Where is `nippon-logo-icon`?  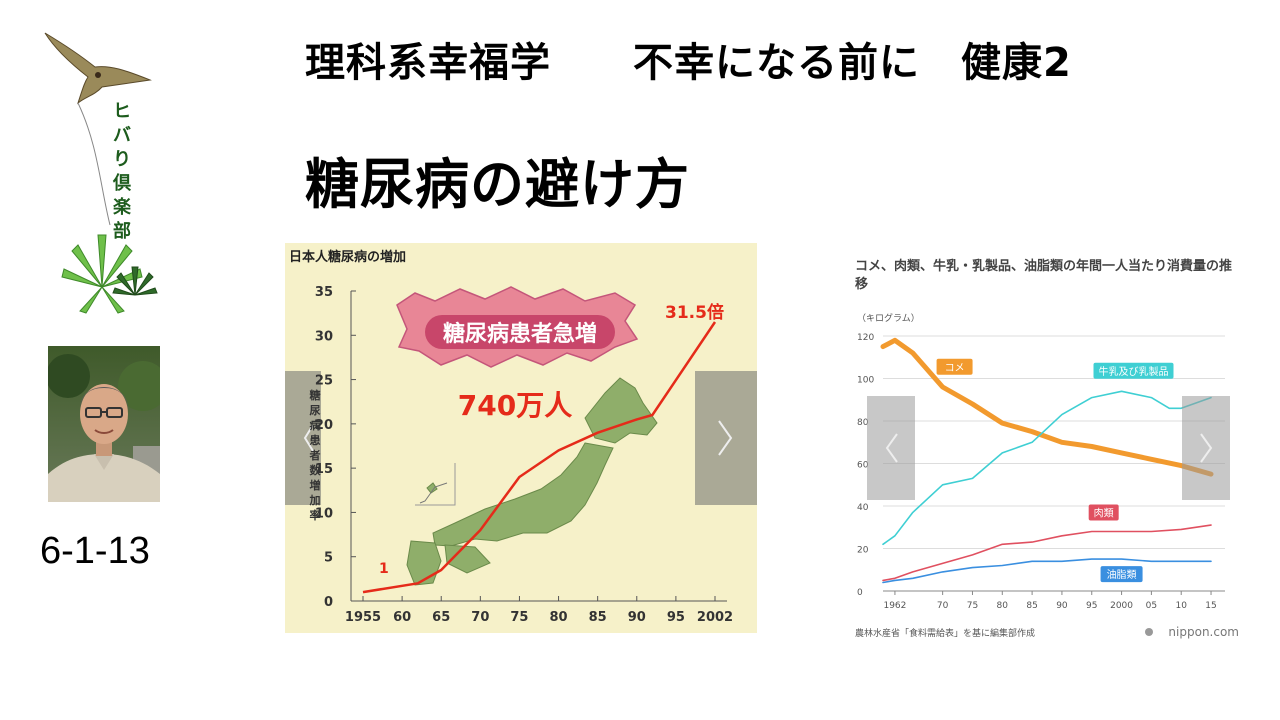 nippon-logo-icon is located at coordinates (1149, 632).